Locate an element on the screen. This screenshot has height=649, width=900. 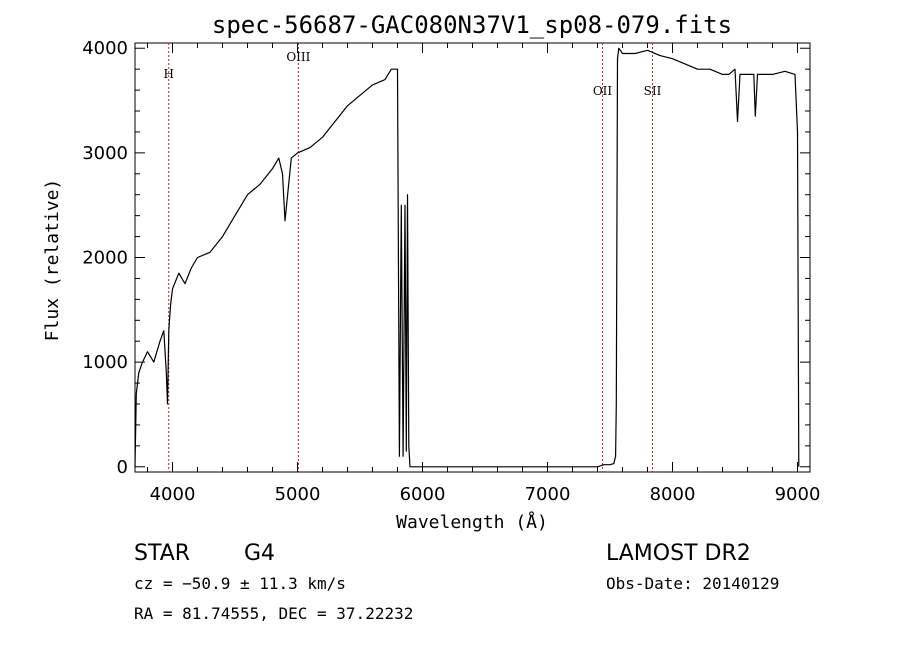
object-subclass: G4 is located at coordinates (259, 553).